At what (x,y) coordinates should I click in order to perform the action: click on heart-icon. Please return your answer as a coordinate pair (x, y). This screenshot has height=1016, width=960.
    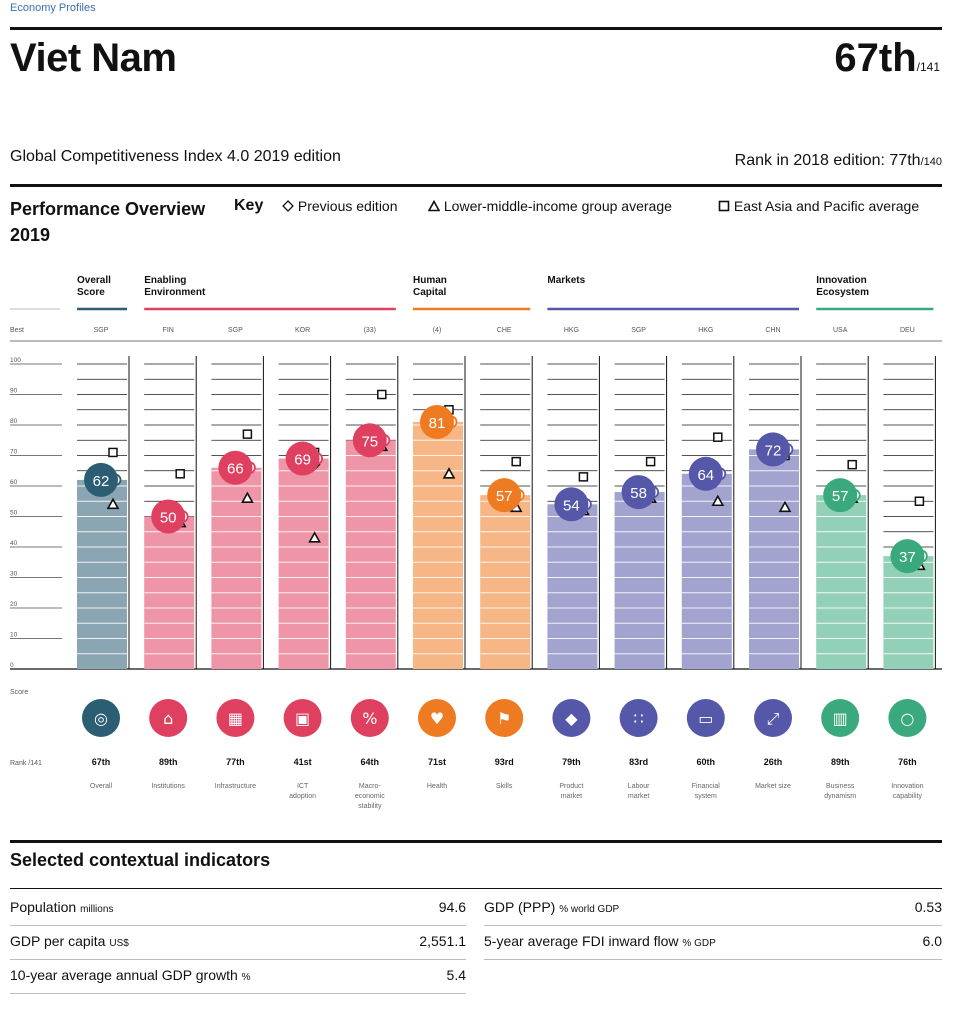
    Looking at the image, I should click on (437, 718).